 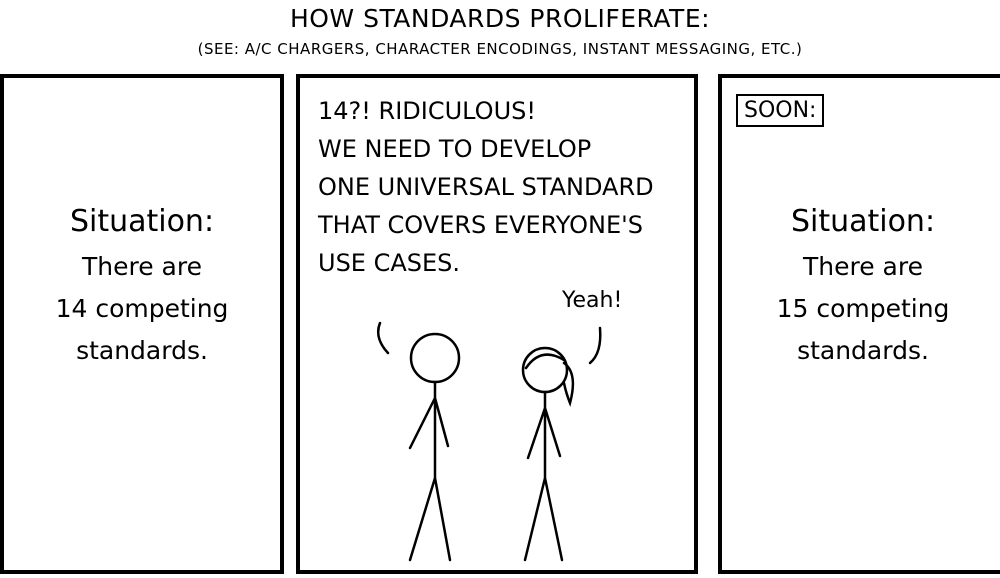 I want to click on woman-body, so click(x=543, y=476).